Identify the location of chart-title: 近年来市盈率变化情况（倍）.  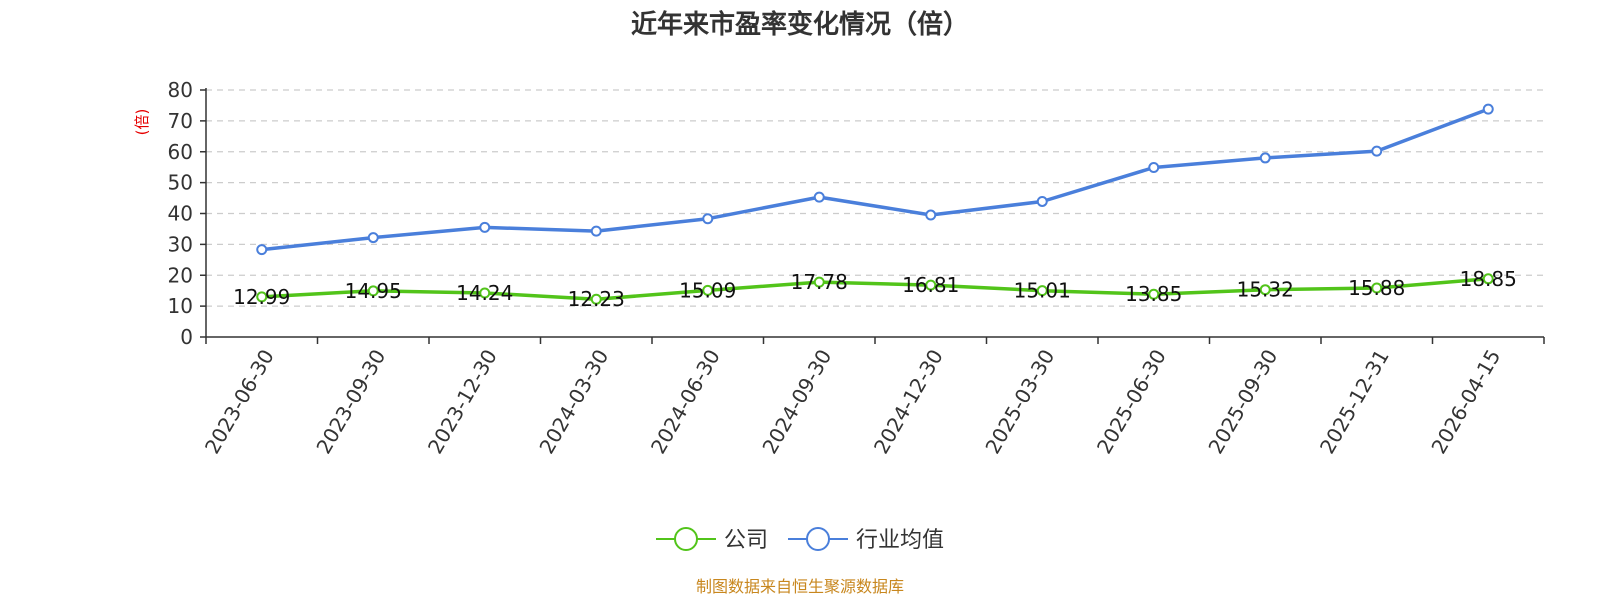
(800, 24).